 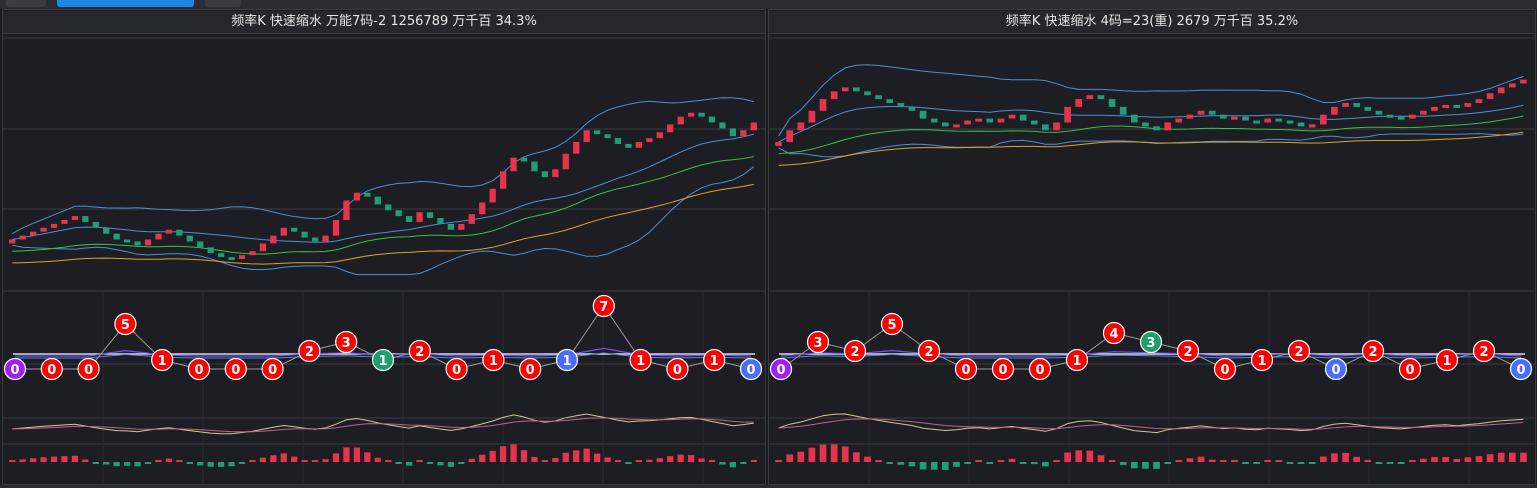 I want to click on signal-line, so click(x=1151, y=424).